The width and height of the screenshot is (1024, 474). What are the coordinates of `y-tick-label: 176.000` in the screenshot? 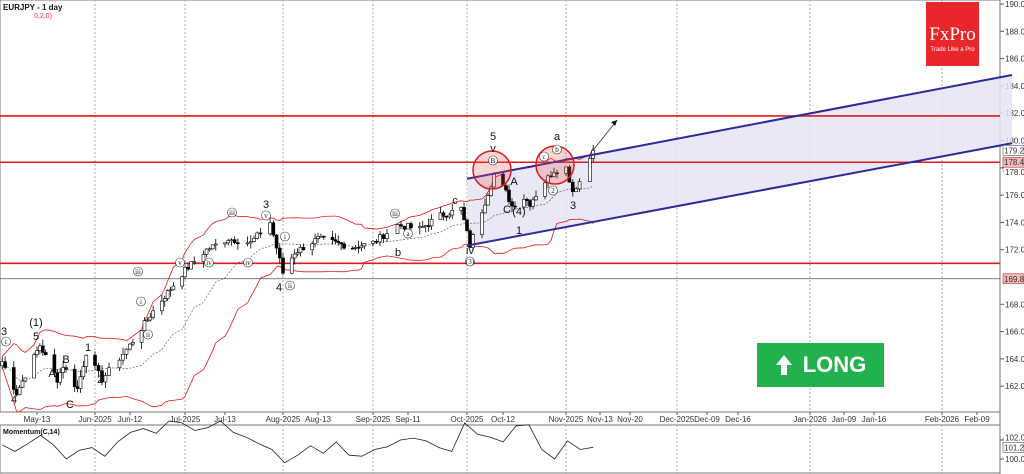 It's located at (1014, 195).